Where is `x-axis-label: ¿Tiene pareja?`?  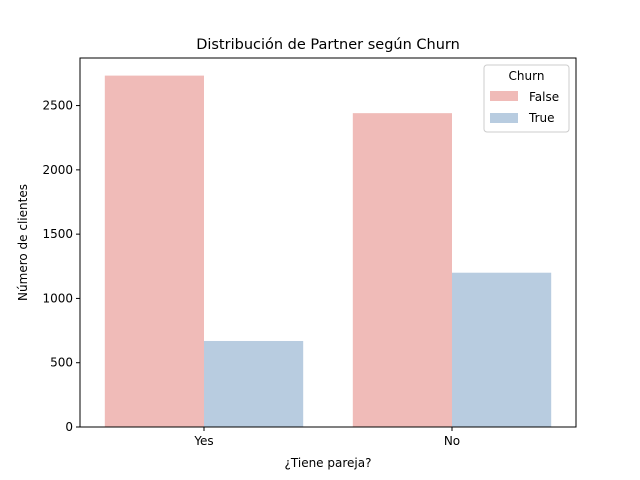
x-axis-label: ¿Tiene pareja? is located at coordinates (328, 463).